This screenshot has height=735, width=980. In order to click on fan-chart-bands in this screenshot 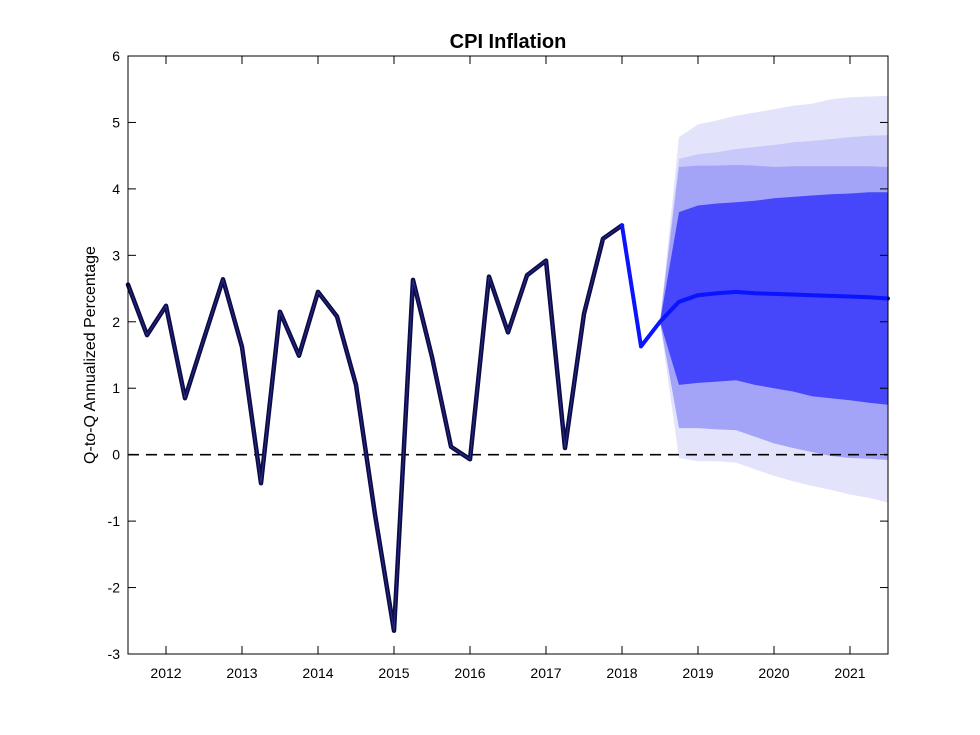, I will do `click(774, 299)`.